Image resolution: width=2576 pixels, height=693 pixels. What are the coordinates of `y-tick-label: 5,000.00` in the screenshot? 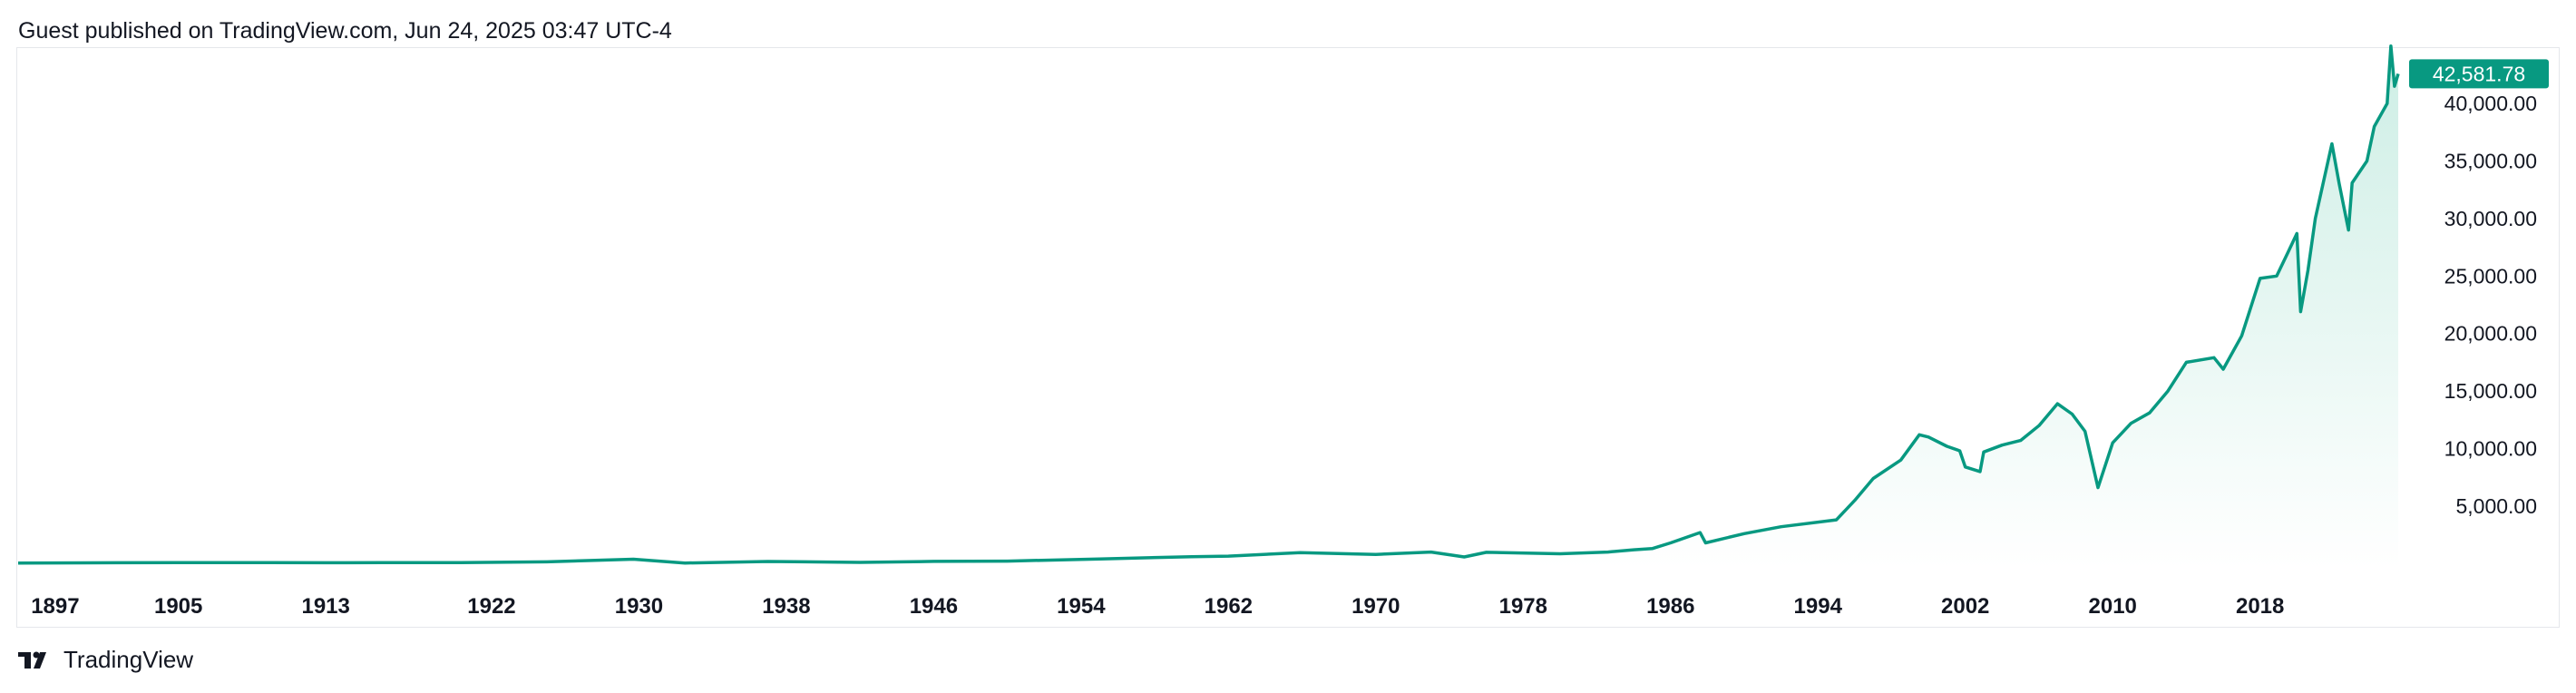 It's located at (2496, 506).